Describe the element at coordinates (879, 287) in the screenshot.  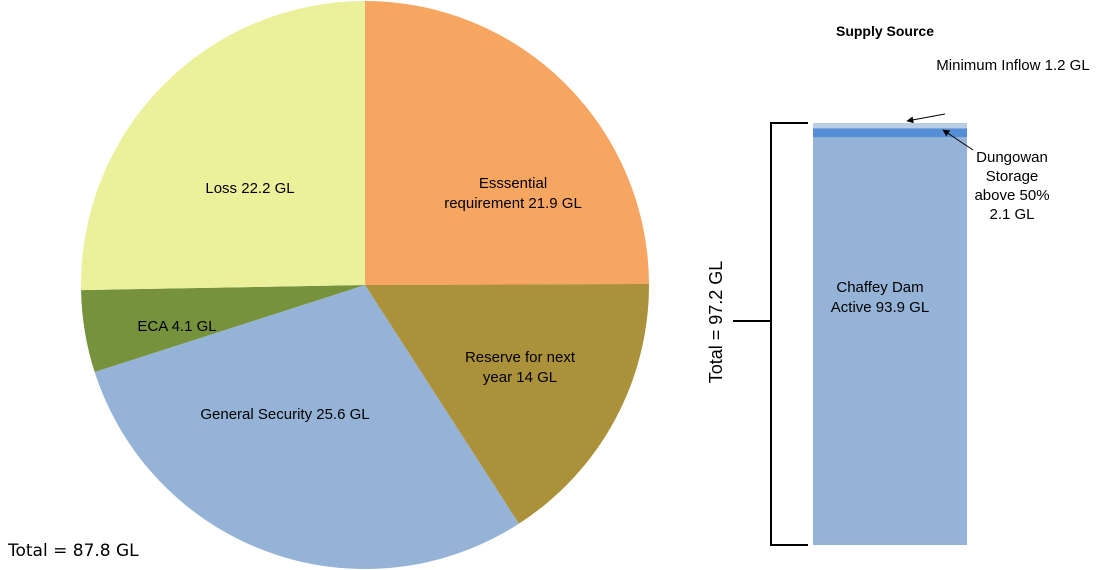
I see `bar-segment-label-line: Chaffey Dam` at that location.